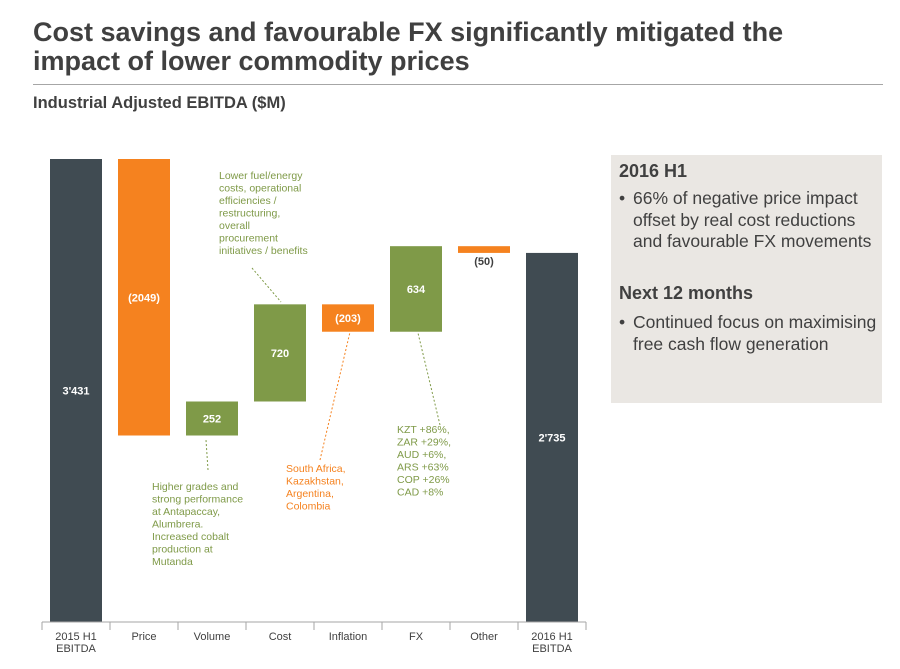  I want to click on annotation-leader-inflation, so click(335, 396).